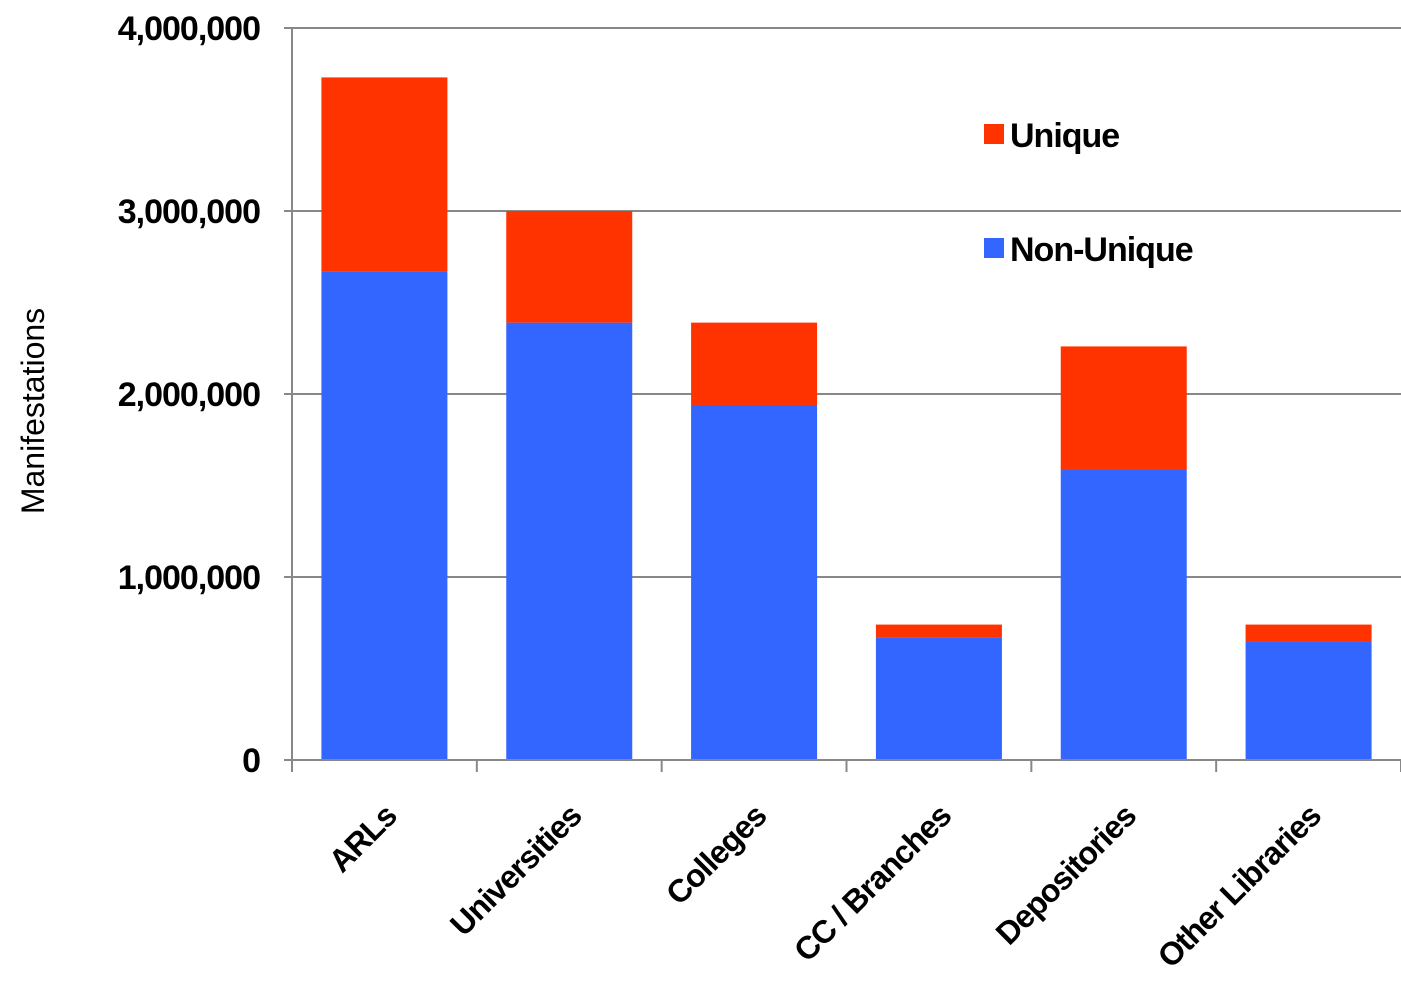 This screenshot has height=989, width=1401. Describe the element at coordinates (994, 134) in the screenshot. I see `legend-swatch-unique` at that location.